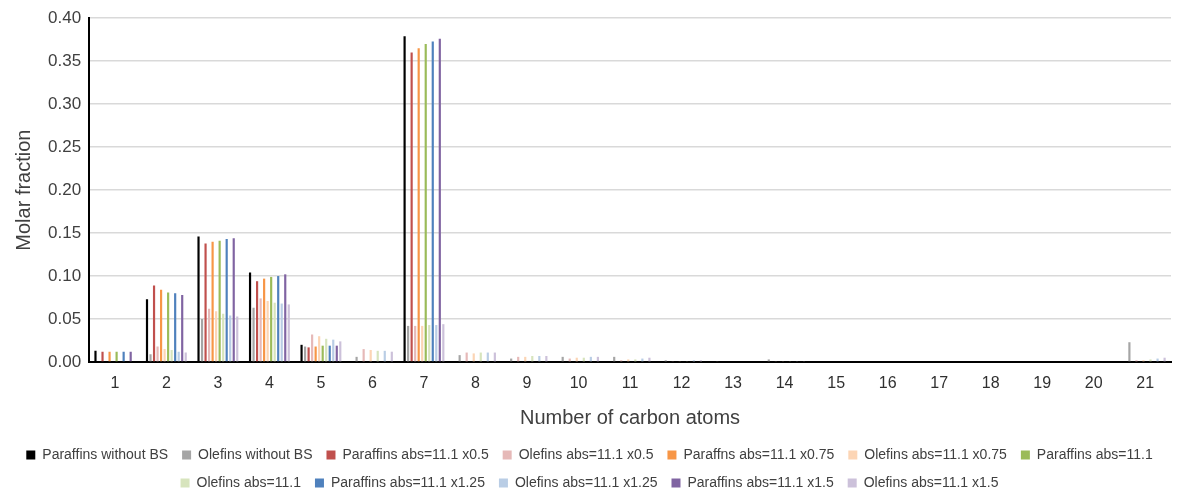  Describe the element at coordinates (64, 189) in the screenshot. I see `y-tick-label: 0.20` at that location.